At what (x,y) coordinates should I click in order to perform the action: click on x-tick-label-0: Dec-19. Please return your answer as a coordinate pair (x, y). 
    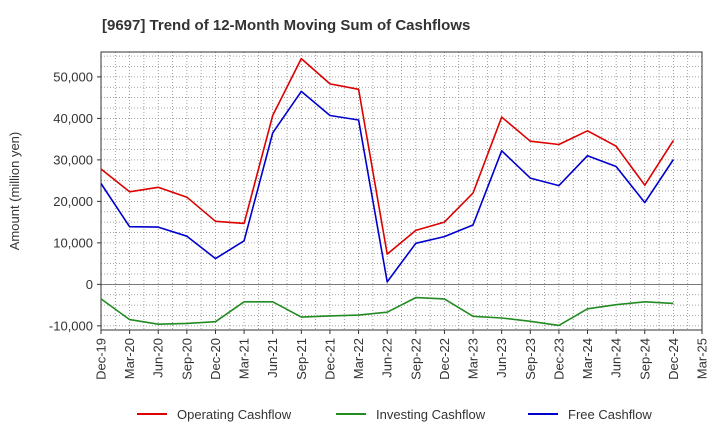
    Looking at the image, I should click on (101, 359).